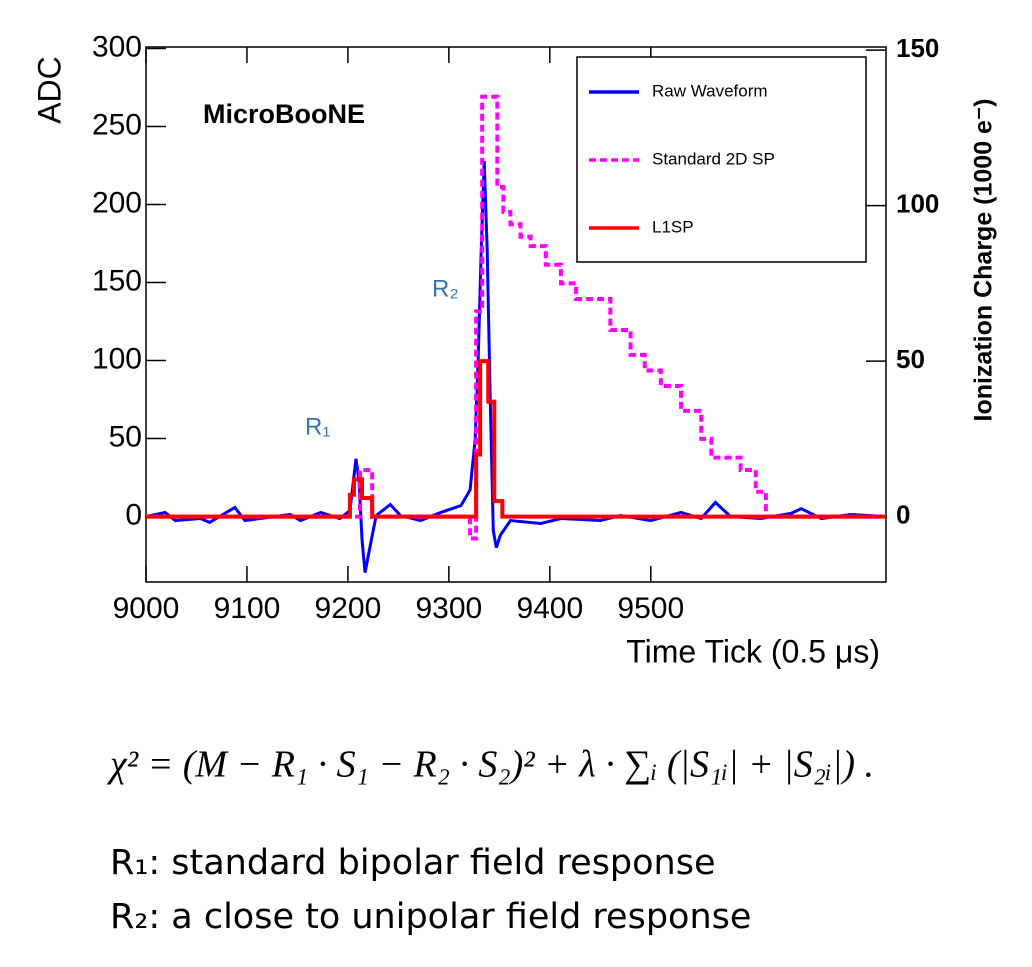  I want to click on y-tick-label: 250, so click(117, 124).